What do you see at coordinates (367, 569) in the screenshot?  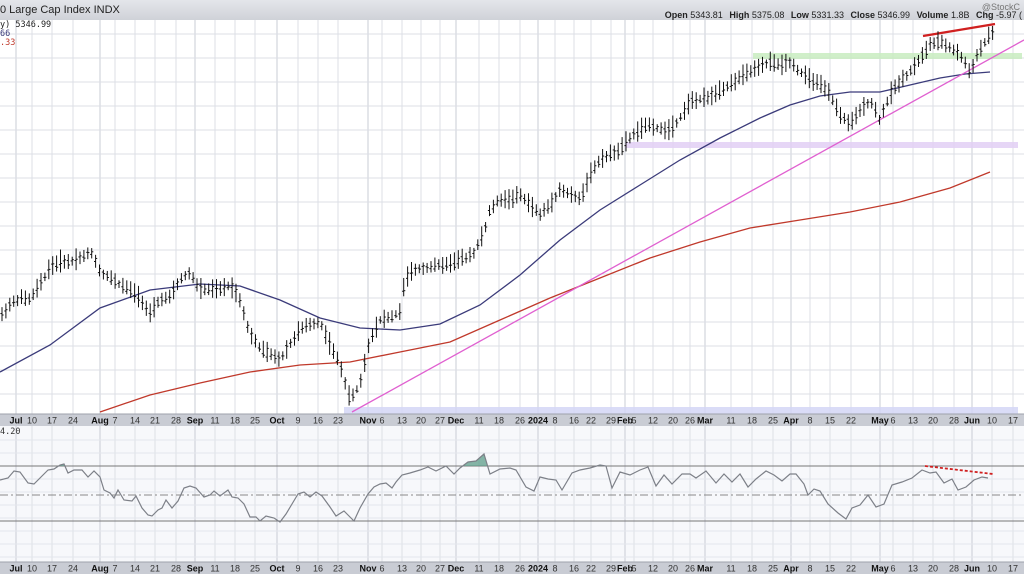 I see `svg-text: Nov` at bounding box center [367, 569].